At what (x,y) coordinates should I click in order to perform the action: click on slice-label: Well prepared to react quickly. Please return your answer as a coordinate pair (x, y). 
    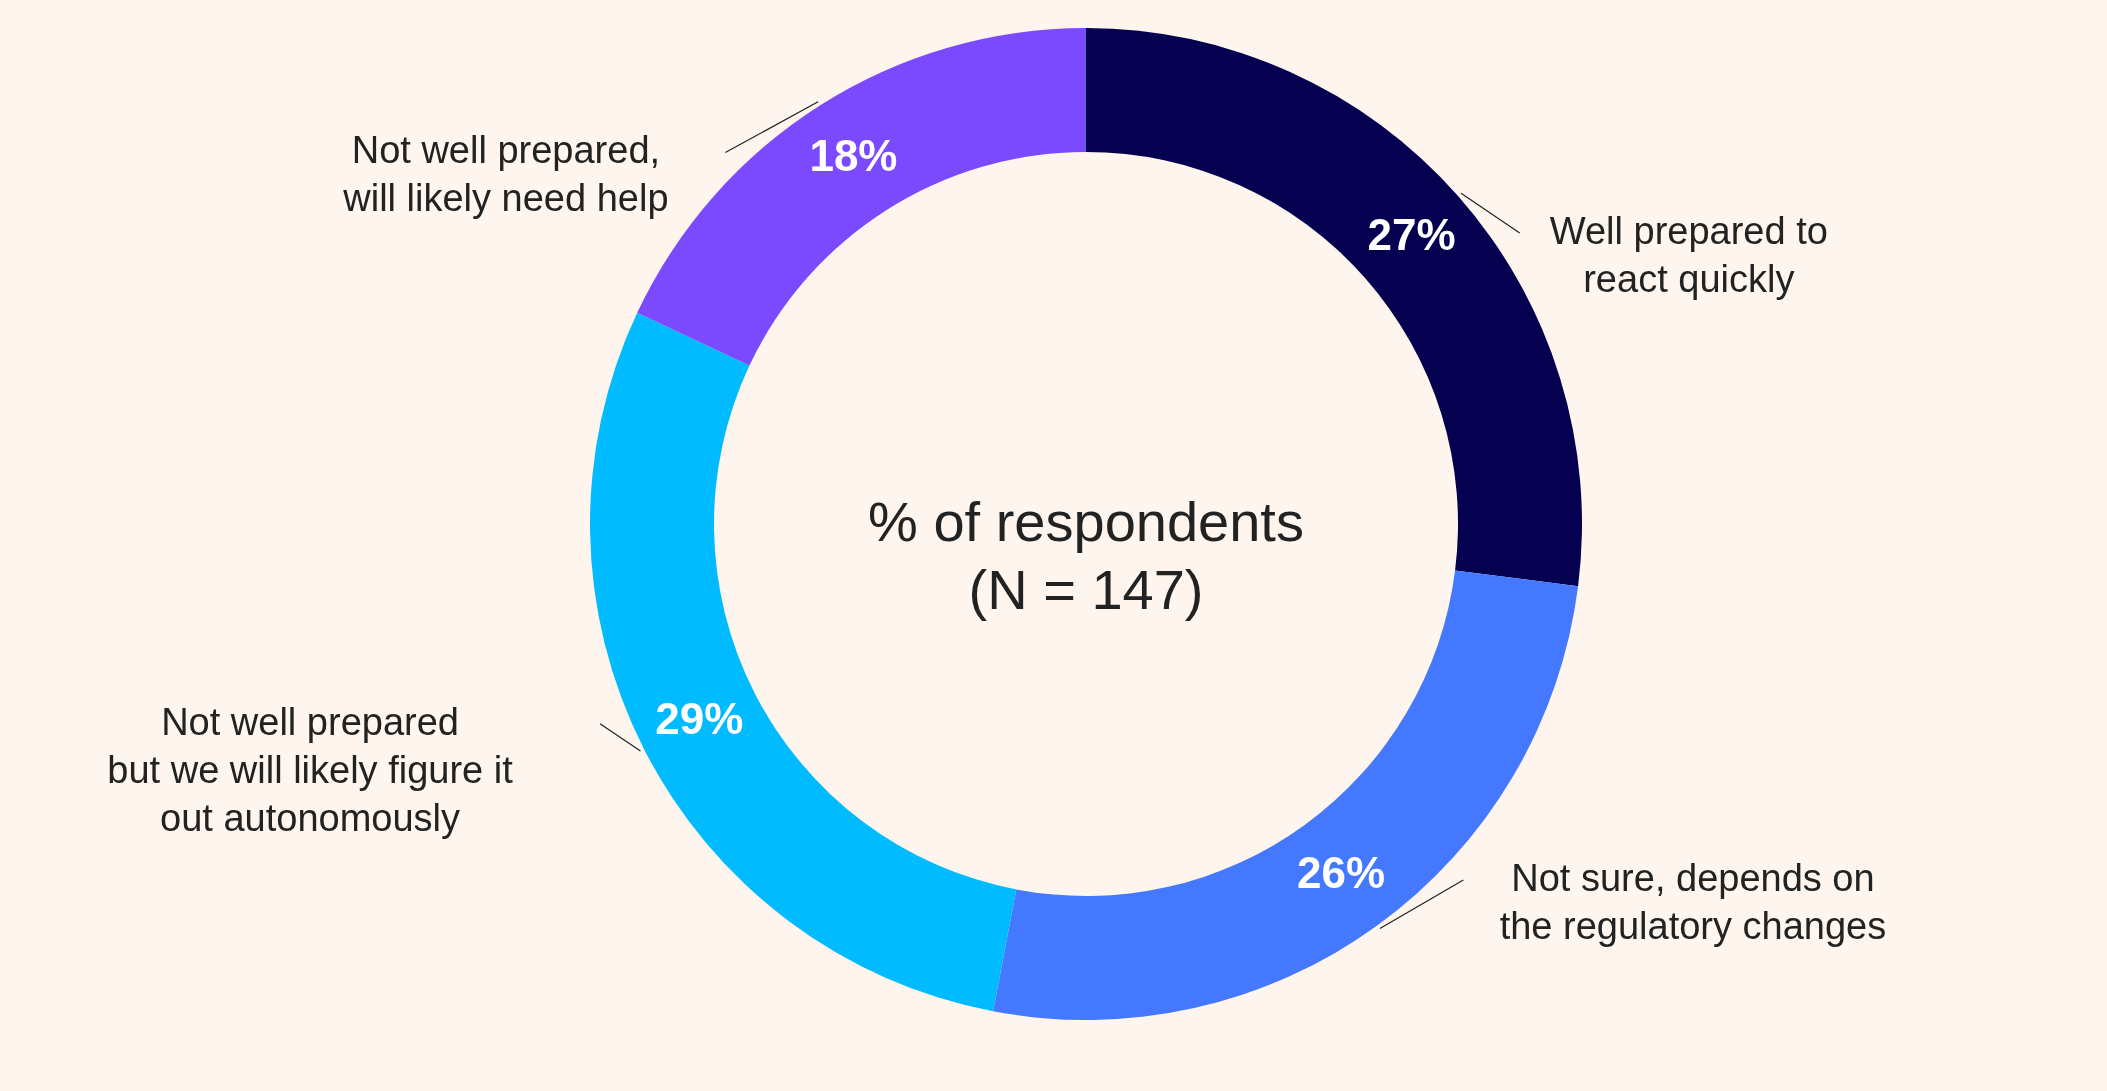
    Looking at the image, I should click on (1688, 255).